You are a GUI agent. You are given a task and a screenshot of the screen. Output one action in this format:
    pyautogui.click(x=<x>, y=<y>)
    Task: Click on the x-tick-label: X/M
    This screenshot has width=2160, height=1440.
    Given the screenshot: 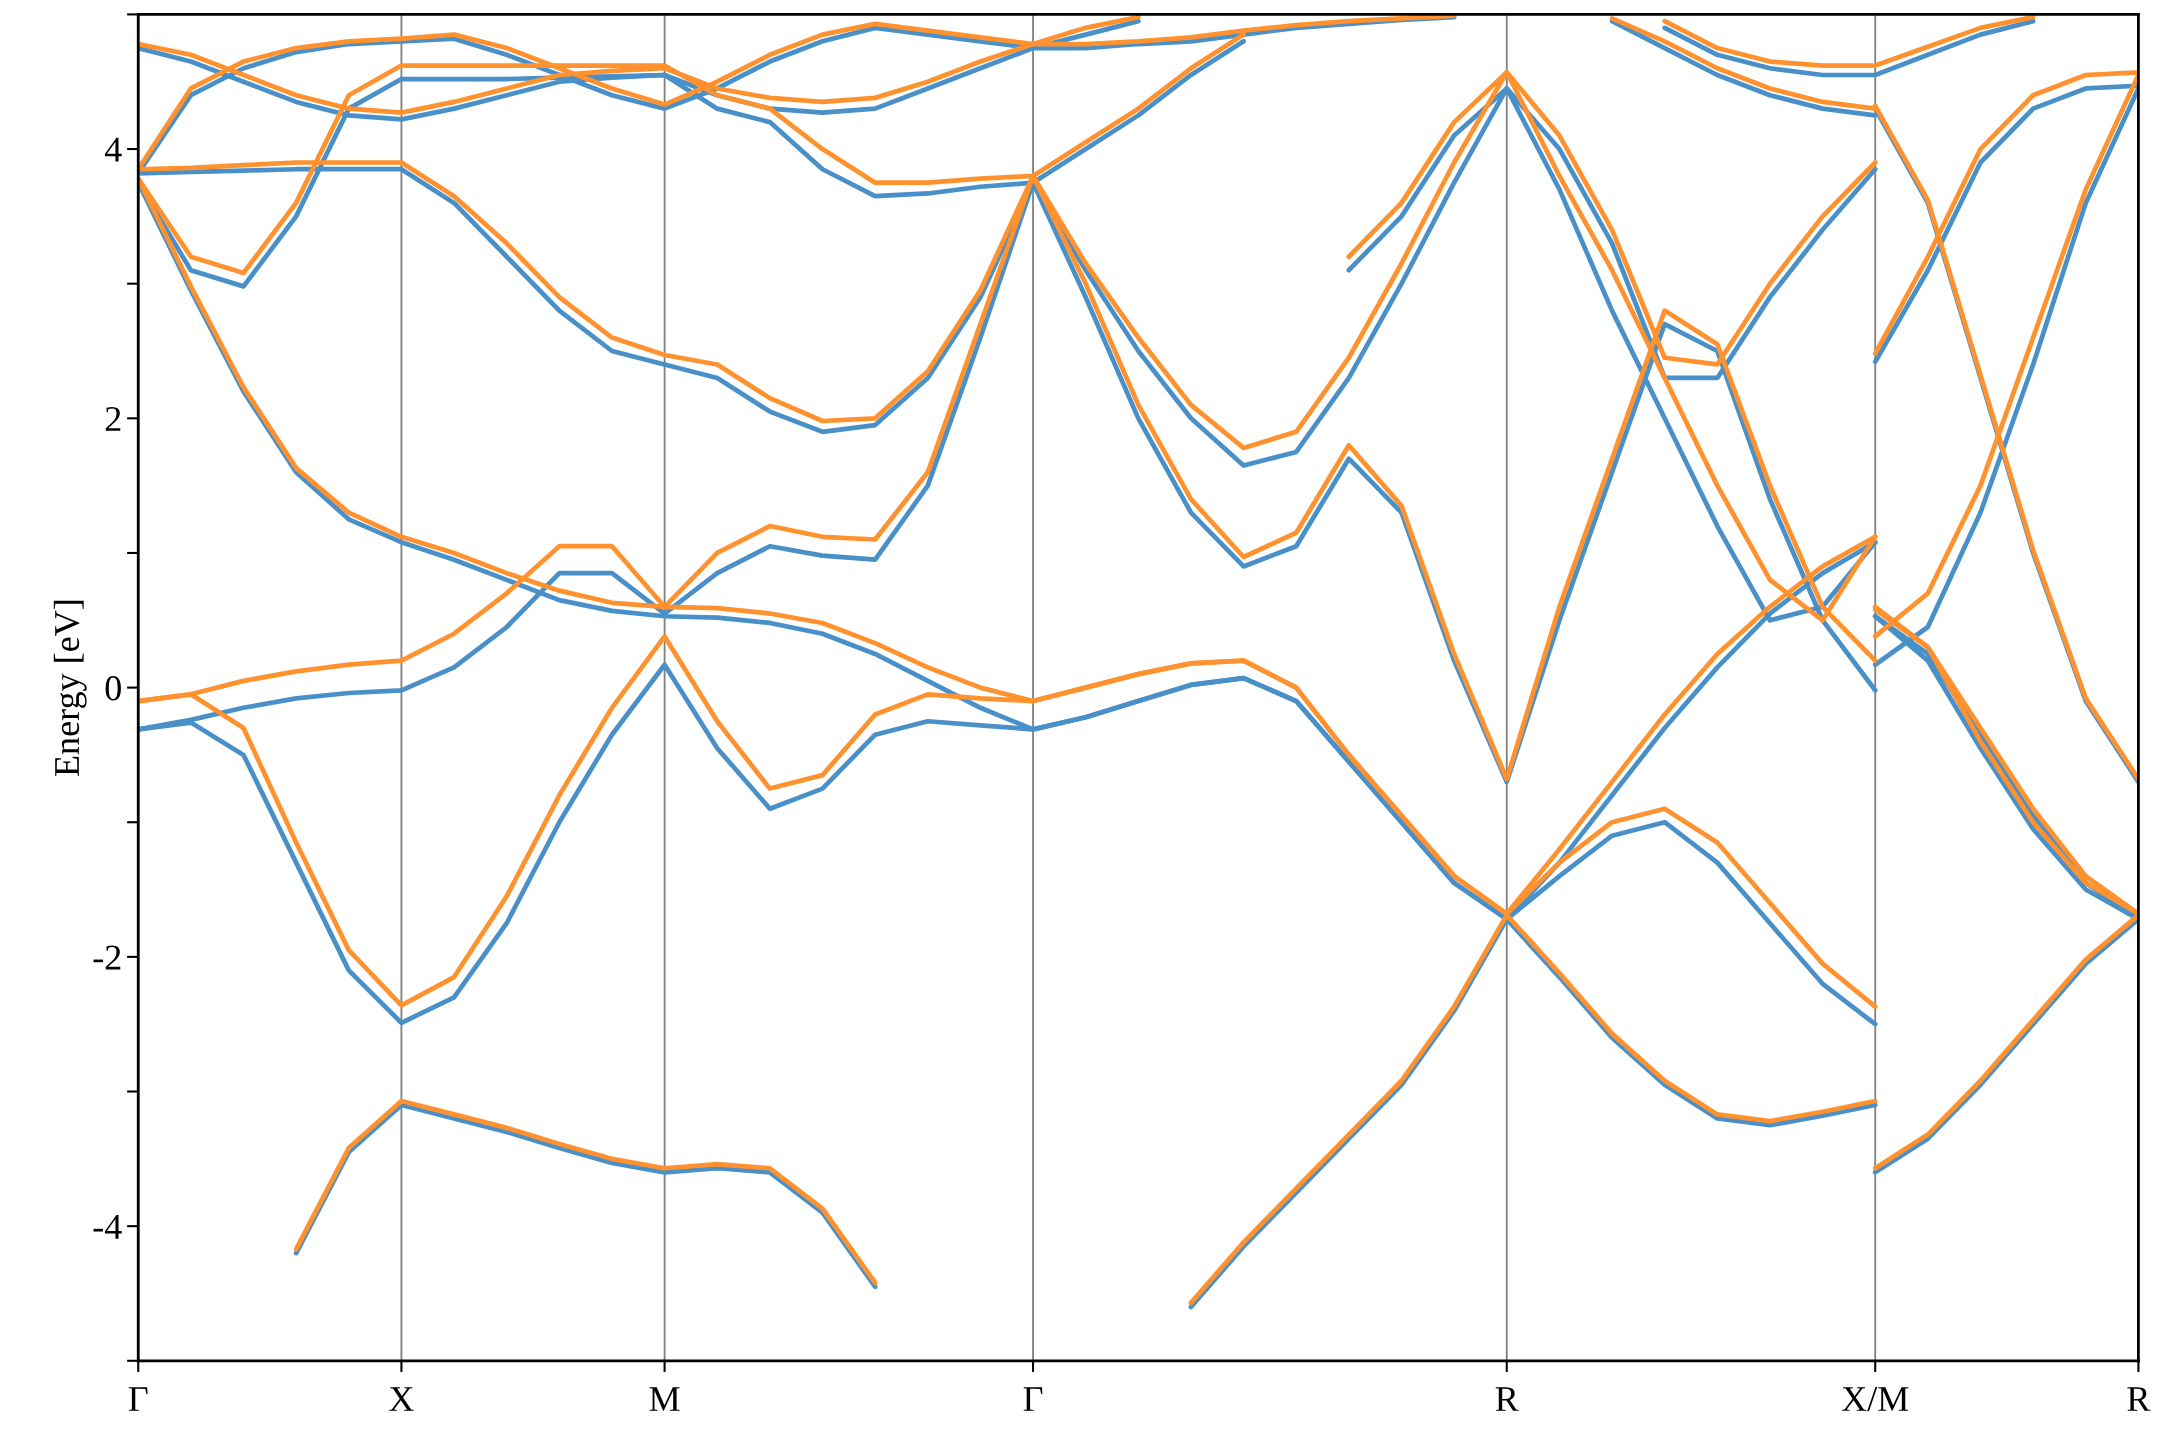 What is the action you would take?
    pyautogui.click(x=1875, y=1399)
    